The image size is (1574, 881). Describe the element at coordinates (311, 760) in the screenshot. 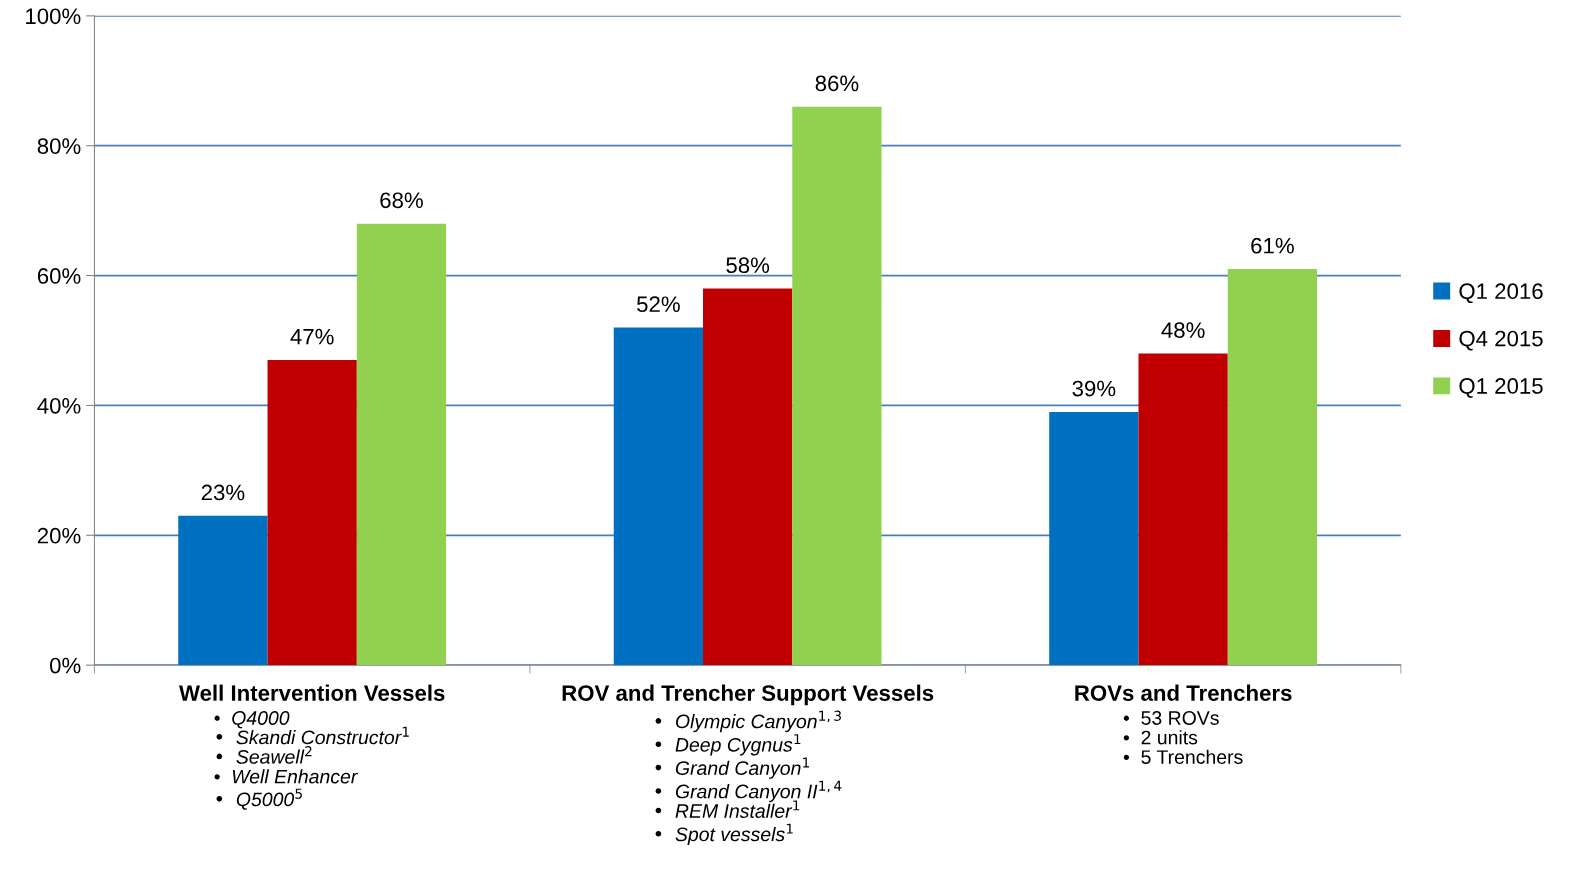

I see `text: • Q4000 • Skandi Constructor$^{1}$ • Seawell$^{2}$ • Well Enhancer • Q5000$^{5}$` at that location.